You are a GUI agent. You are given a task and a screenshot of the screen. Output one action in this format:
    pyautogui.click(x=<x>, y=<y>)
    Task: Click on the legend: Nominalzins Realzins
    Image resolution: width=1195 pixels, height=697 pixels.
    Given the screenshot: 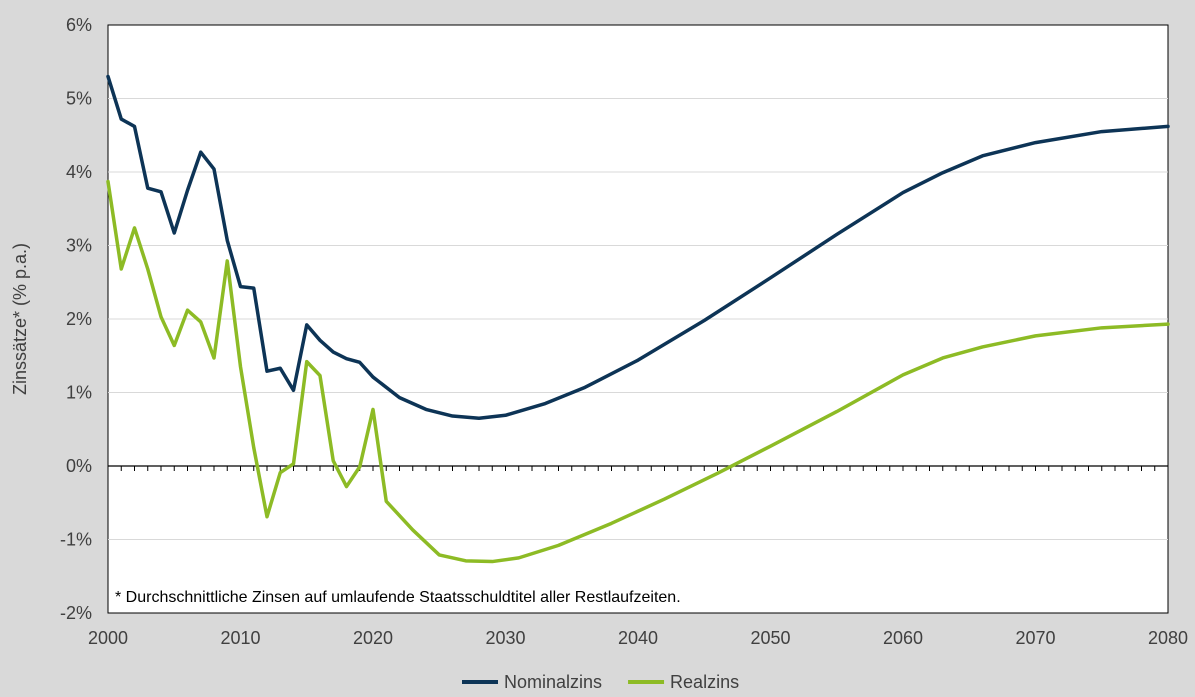 What is the action you would take?
    pyautogui.click(x=600, y=682)
    